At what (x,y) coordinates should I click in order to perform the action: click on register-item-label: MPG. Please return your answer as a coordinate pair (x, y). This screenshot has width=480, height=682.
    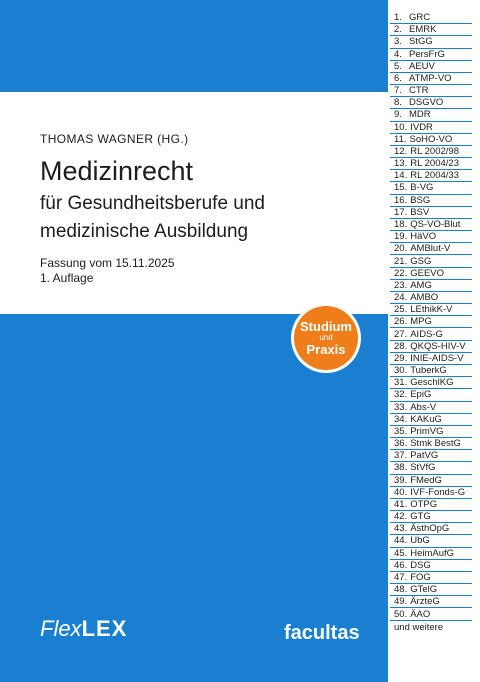
    Looking at the image, I should click on (421, 322).